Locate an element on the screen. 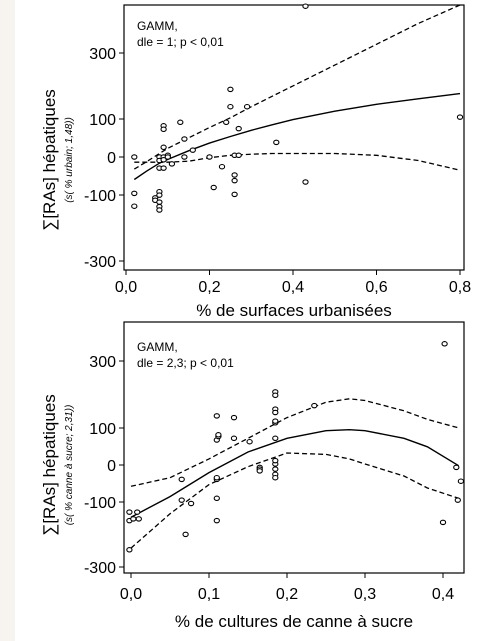 This screenshot has height=641, width=497. confidence-band-lower is located at coordinates (294, 500).